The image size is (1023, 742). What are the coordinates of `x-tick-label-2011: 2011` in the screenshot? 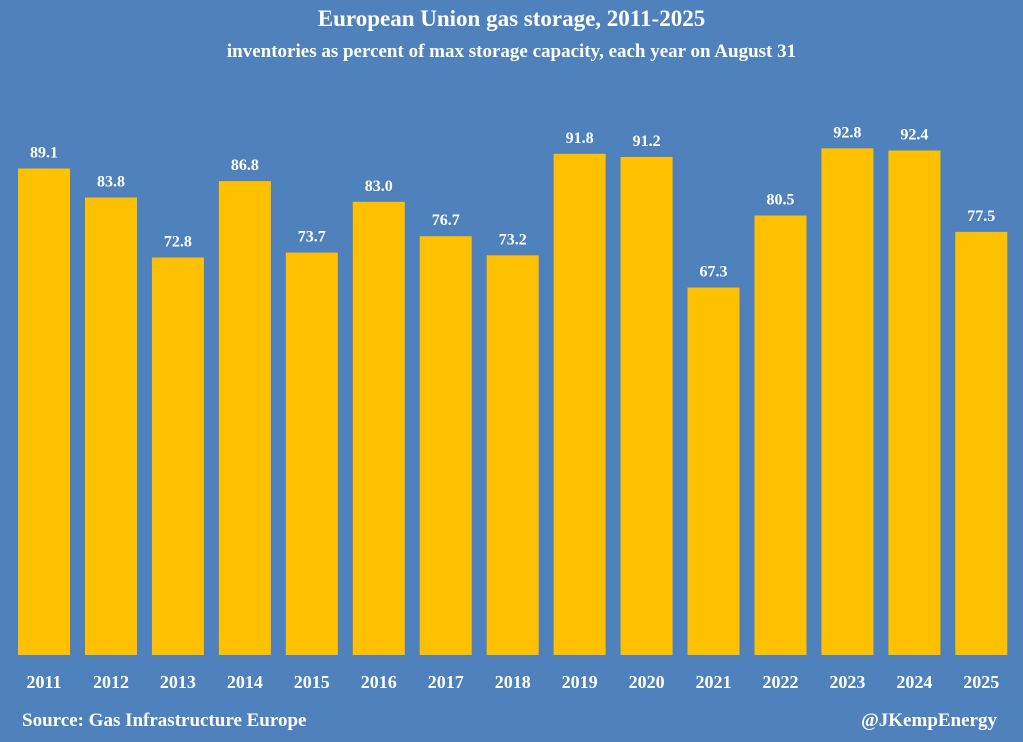 It's located at (43, 682).